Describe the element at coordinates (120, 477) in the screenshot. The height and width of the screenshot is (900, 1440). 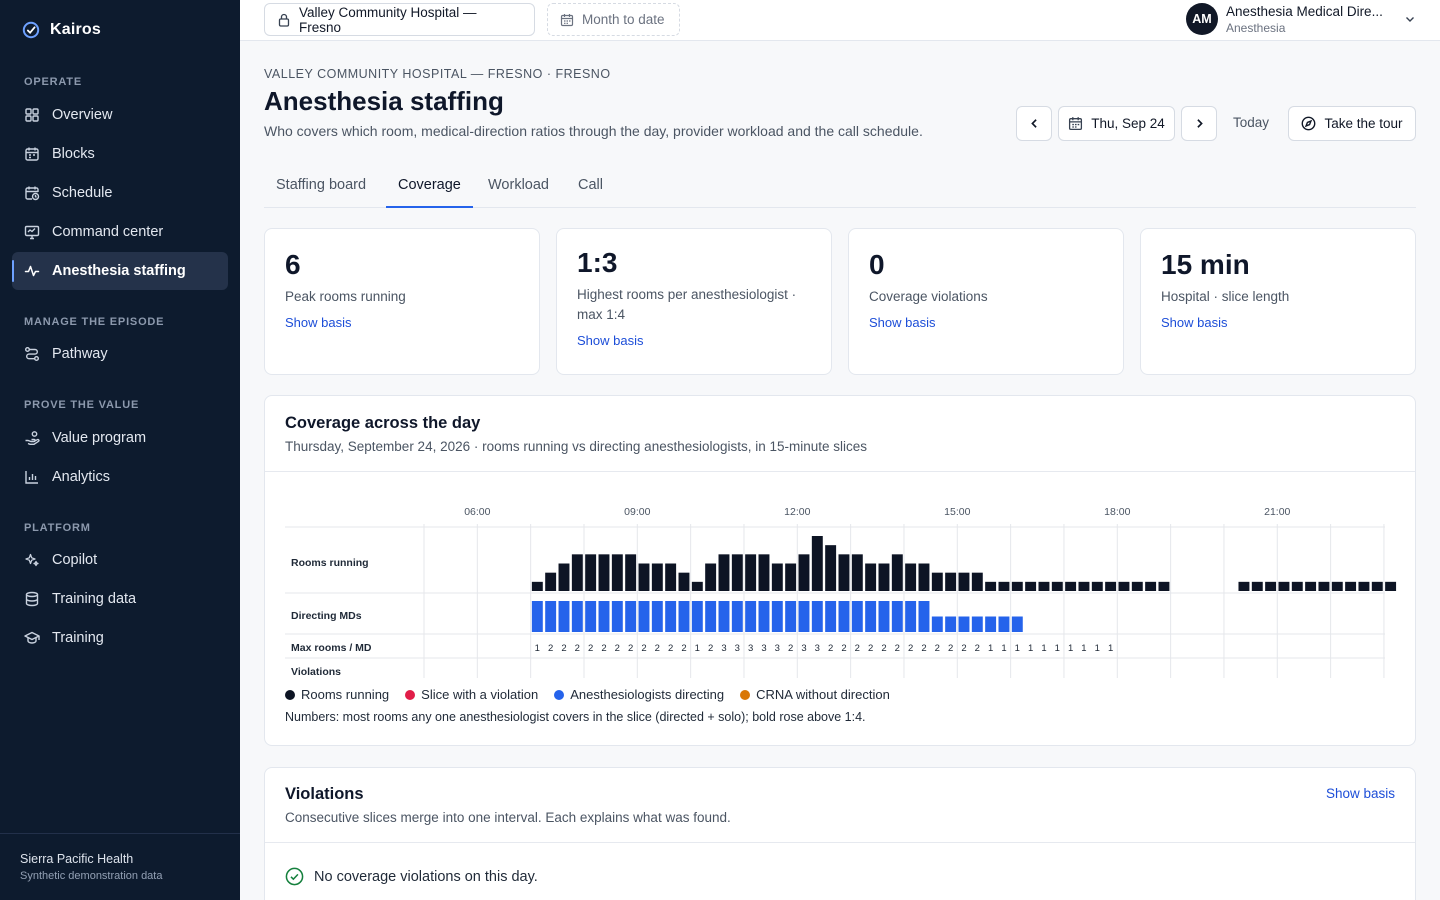
I see `sidebar-item-analytics: Analytics` at that location.